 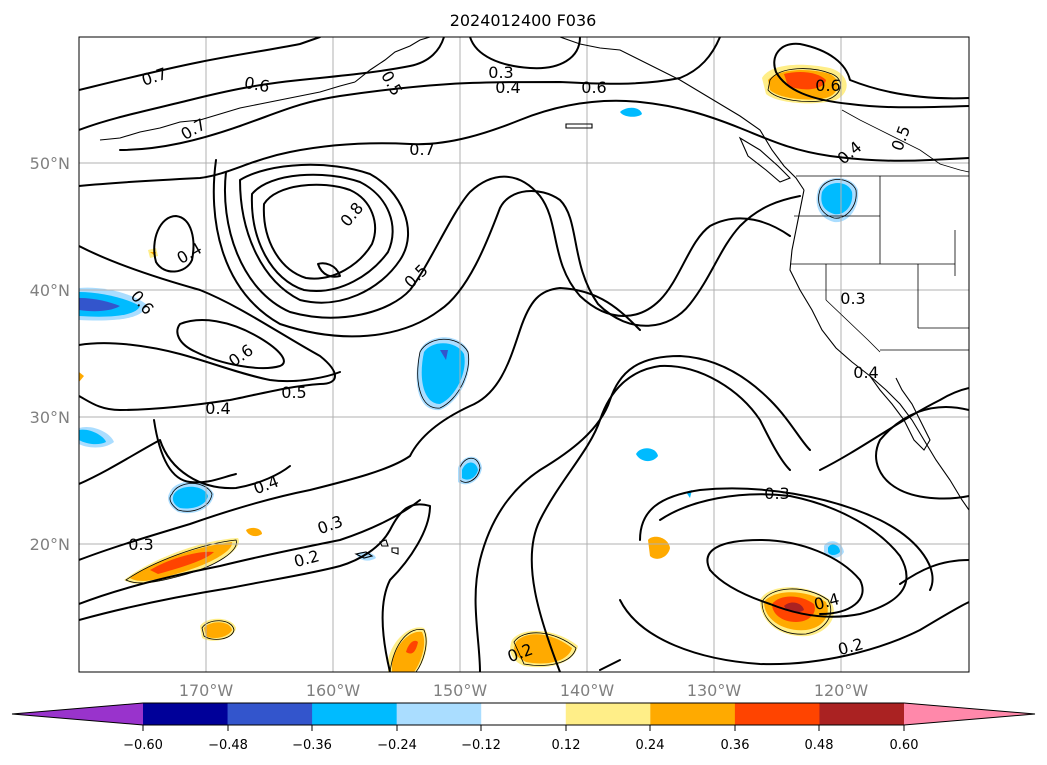 I want to click on lon-label: 140°W, so click(x=587, y=690).